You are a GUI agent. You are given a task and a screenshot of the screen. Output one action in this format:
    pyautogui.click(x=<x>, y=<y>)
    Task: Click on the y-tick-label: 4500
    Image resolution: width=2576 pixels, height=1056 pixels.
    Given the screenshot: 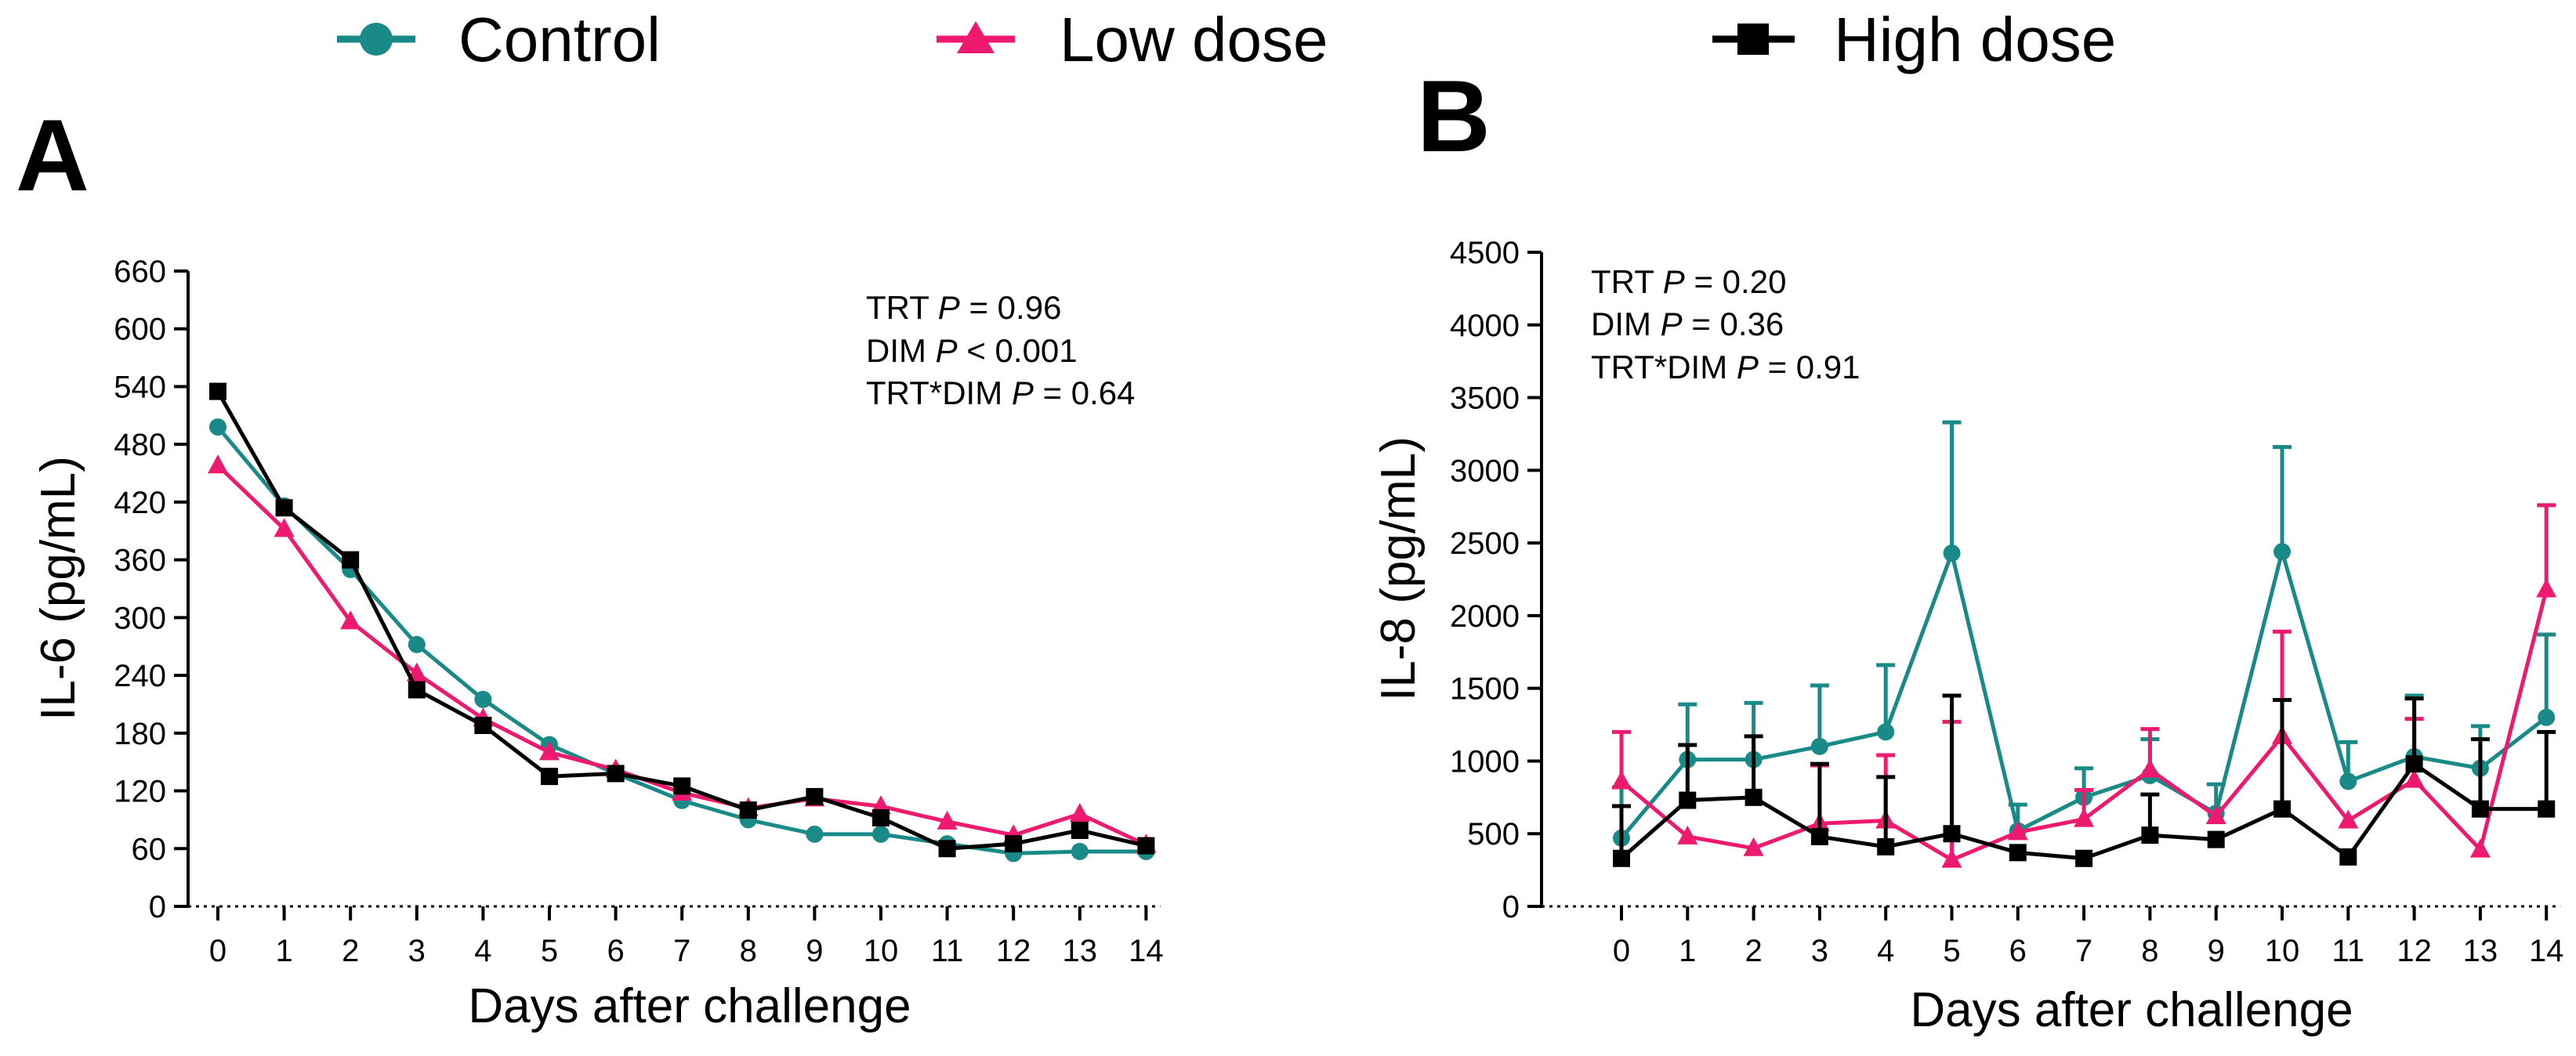 What is the action you would take?
    pyautogui.click(x=1485, y=253)
    